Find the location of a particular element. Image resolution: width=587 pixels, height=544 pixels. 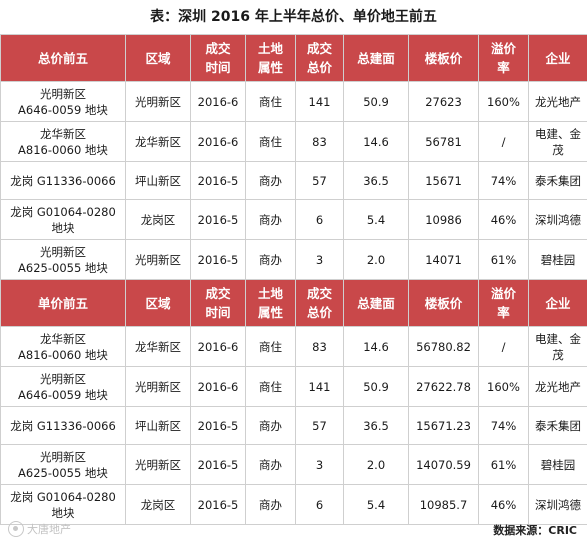

unit-cell-floor-area: 36.5 is located at coordinates (376, 425).